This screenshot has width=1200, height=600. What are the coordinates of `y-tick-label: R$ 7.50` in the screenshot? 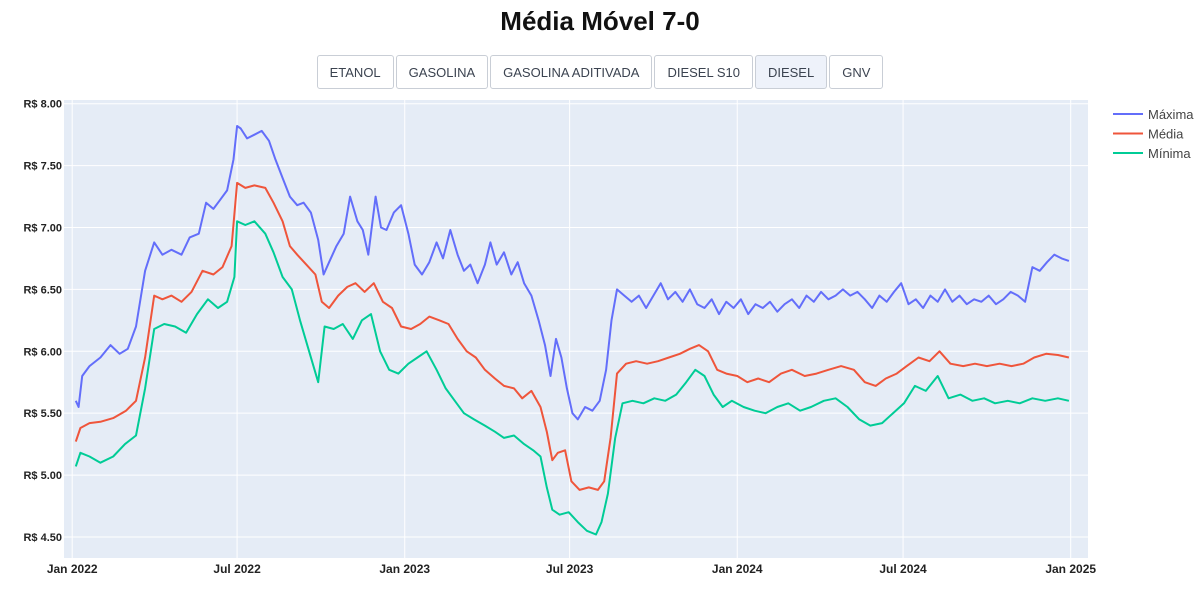 It's located at (42, 167).